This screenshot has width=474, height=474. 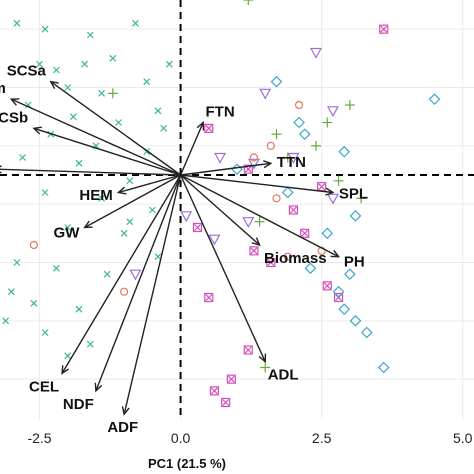 What do you see at coordinates (95, 195) in the screenshot?
I see `loading-label-hem: HEM` at bounding box center [95, 195].